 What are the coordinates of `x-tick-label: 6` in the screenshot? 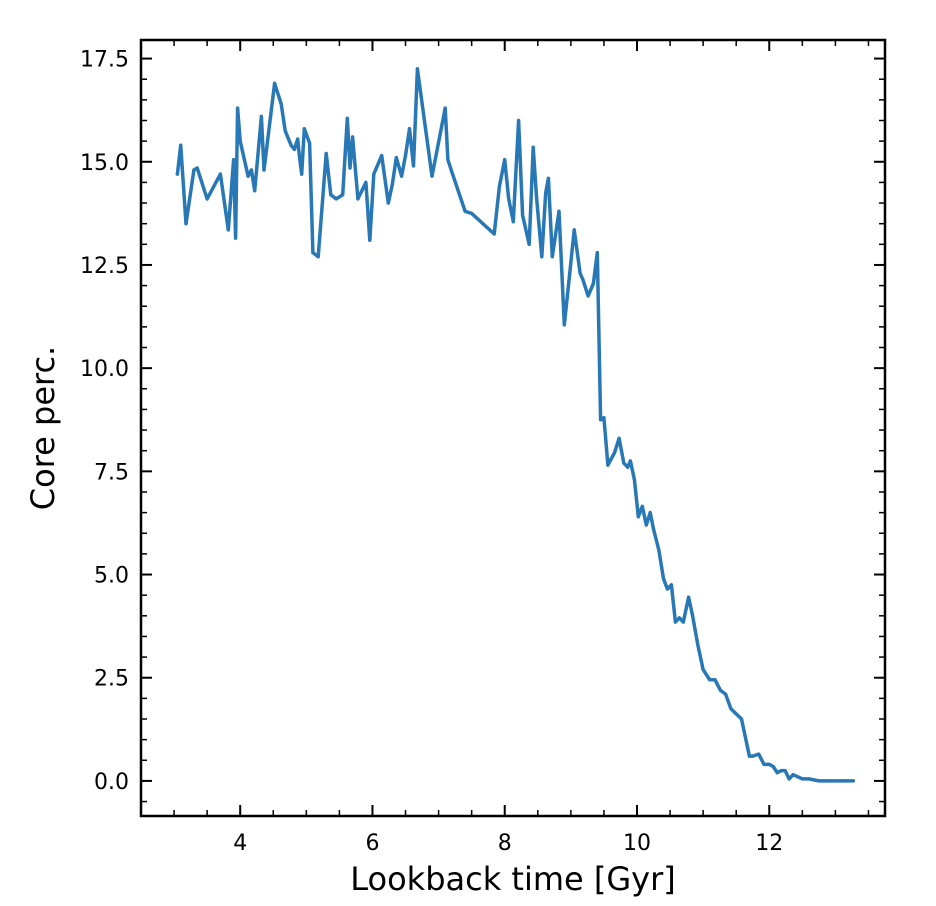 It's located at (372, 843).